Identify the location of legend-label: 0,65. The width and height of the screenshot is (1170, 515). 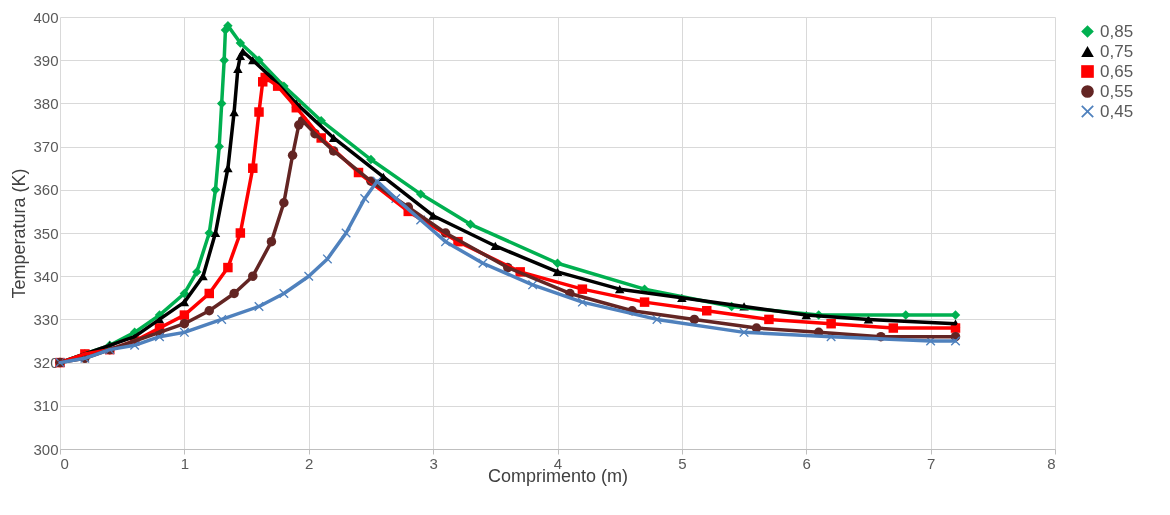
(1117, 71).